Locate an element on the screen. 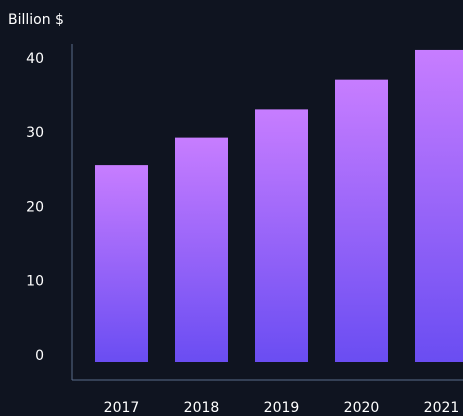 The width and height of the screenshot is (463, 416). bar-2018 is located at coordinates (201, 249).